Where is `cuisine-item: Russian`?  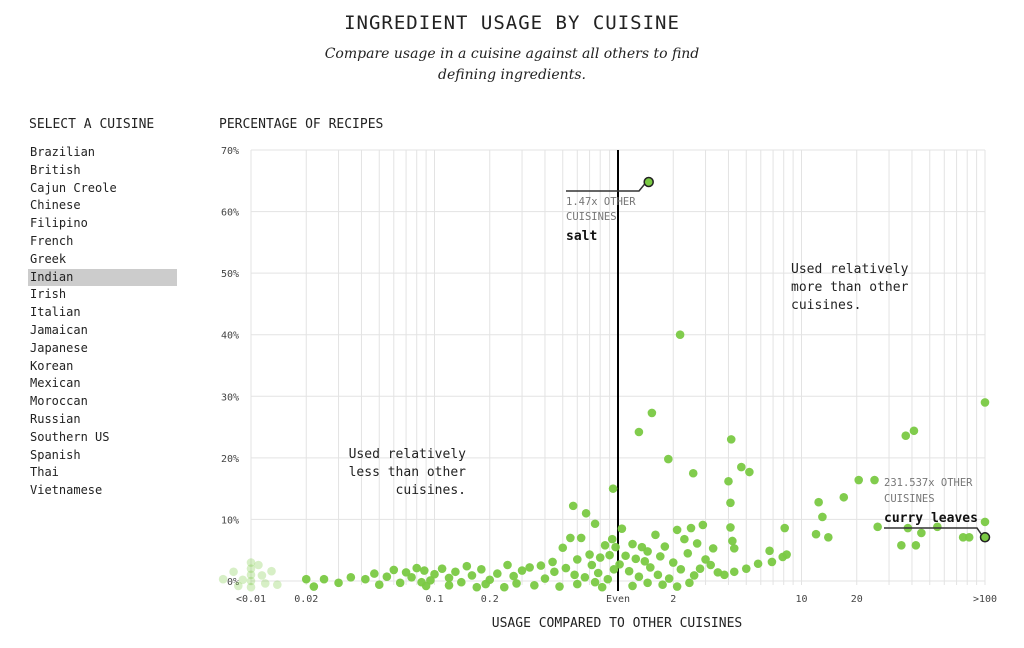
cuisine-item: Russian is located at coordinates (55, 418).